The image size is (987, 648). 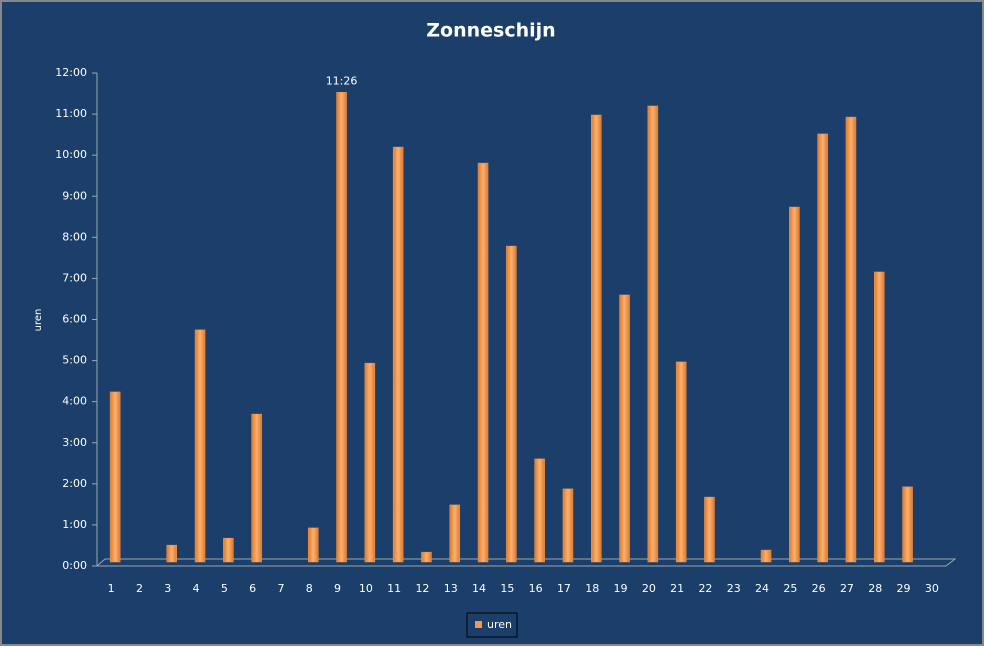 I want to click on x-tick-label: 21, so click(x=677, y=588).